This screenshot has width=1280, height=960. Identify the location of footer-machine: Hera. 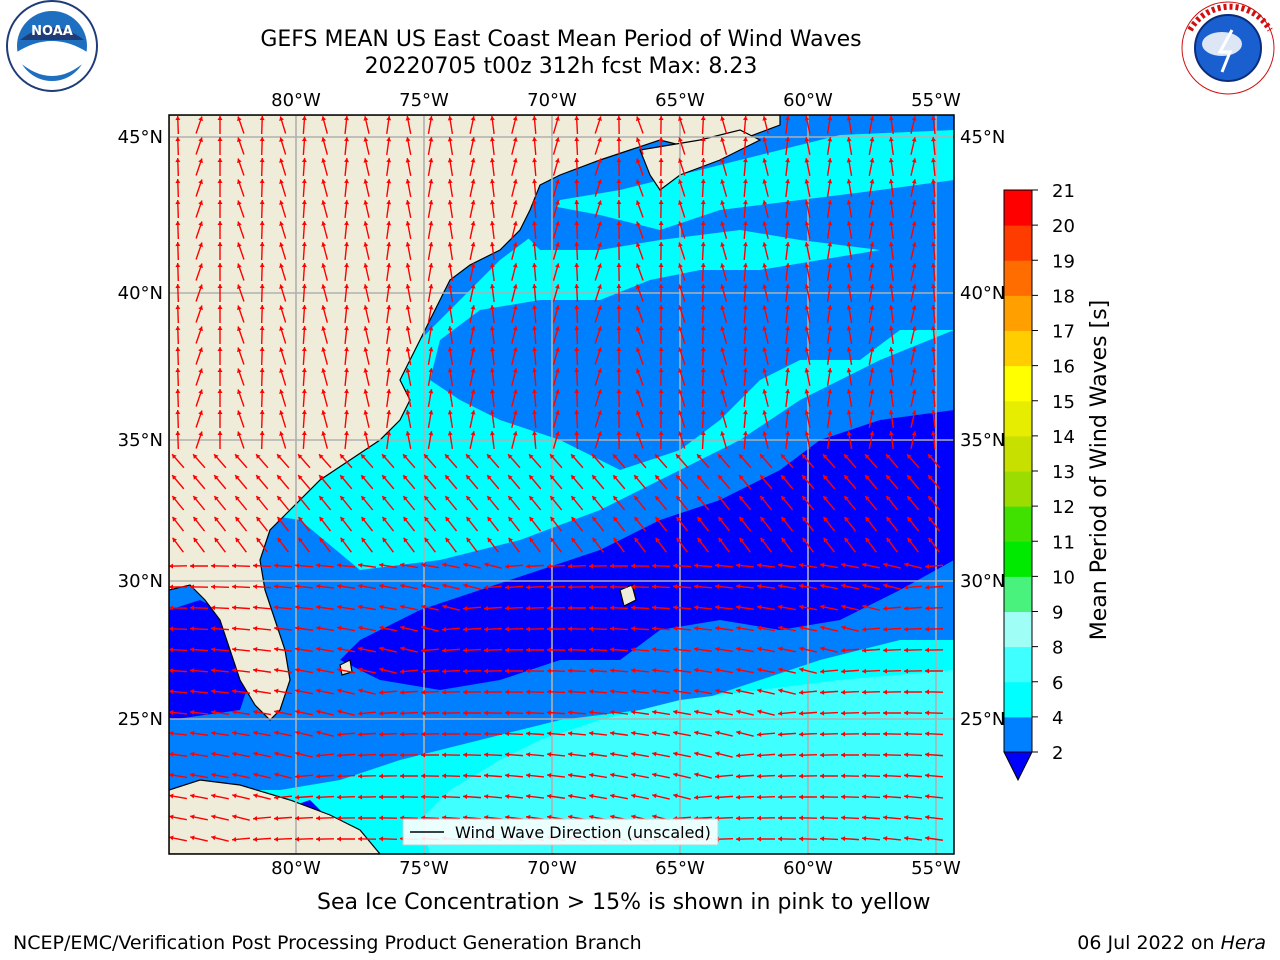
(1243, 943).